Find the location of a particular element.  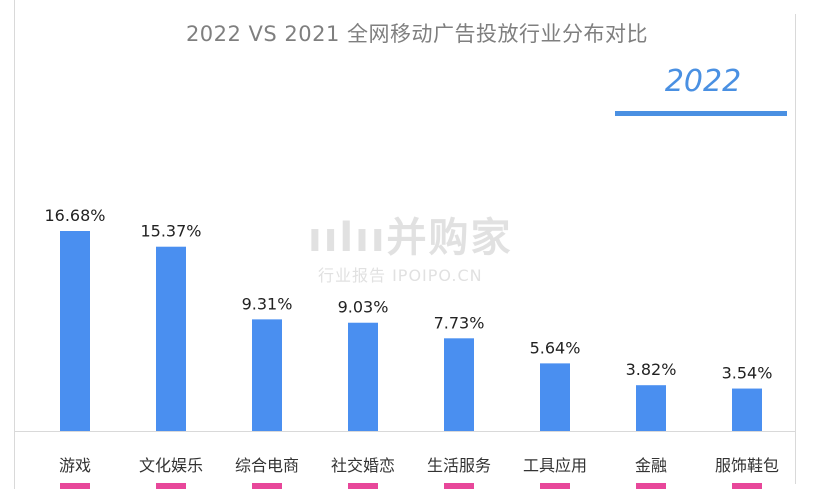

data-label: 16.68% is located at coordinates (74, 215).